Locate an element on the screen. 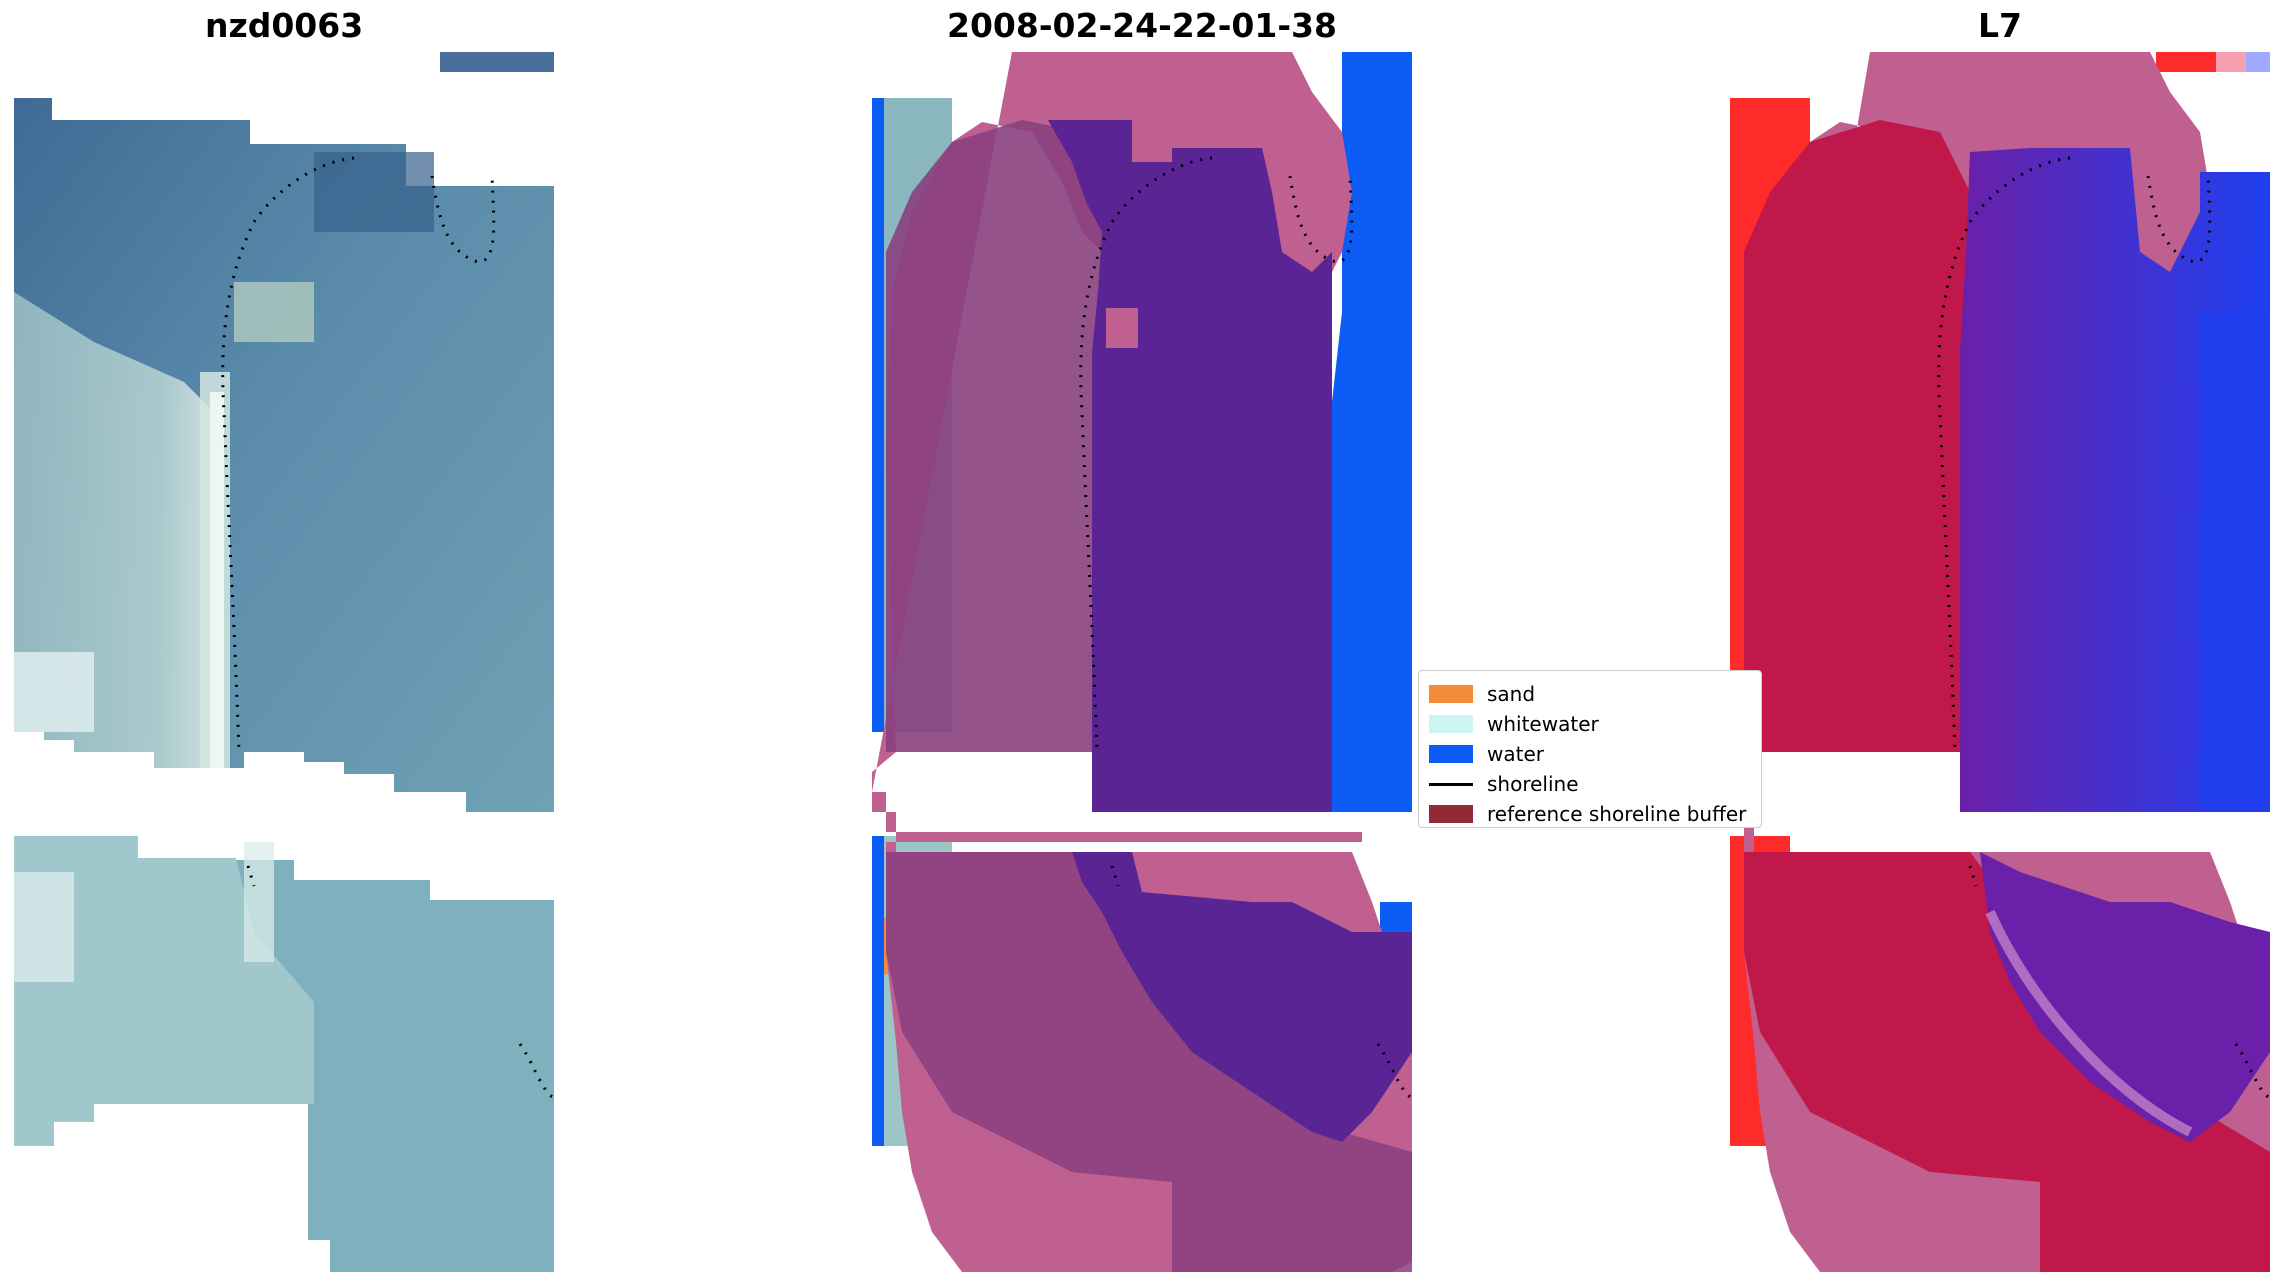 The image size is (2280, 1283). panel-title-classified: 2008-02-24-22-01-38 is located at coordinates (1142, 25).